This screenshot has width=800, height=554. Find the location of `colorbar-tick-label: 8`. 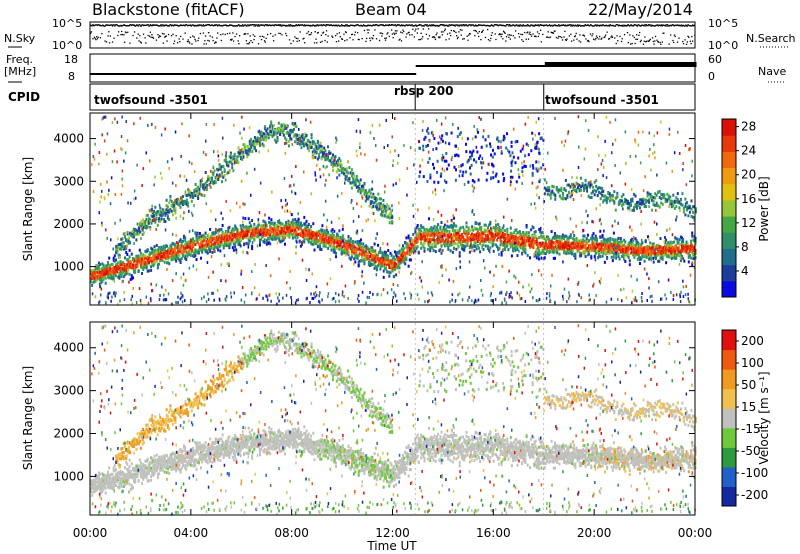

colorbar-tick-label: 8 is located at coordinates (745, 247).